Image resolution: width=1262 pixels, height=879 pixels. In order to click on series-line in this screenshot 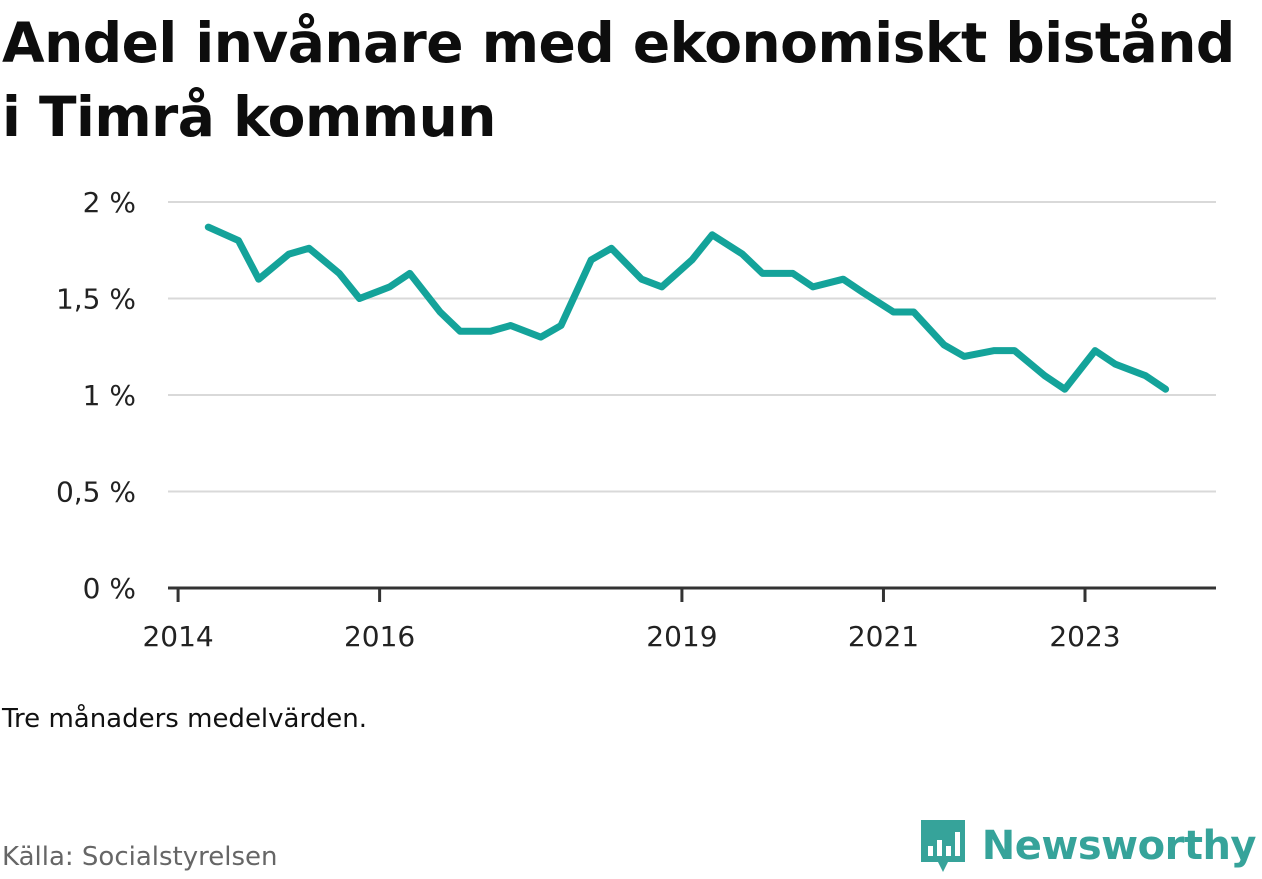, I will do `click(687, 308)`.